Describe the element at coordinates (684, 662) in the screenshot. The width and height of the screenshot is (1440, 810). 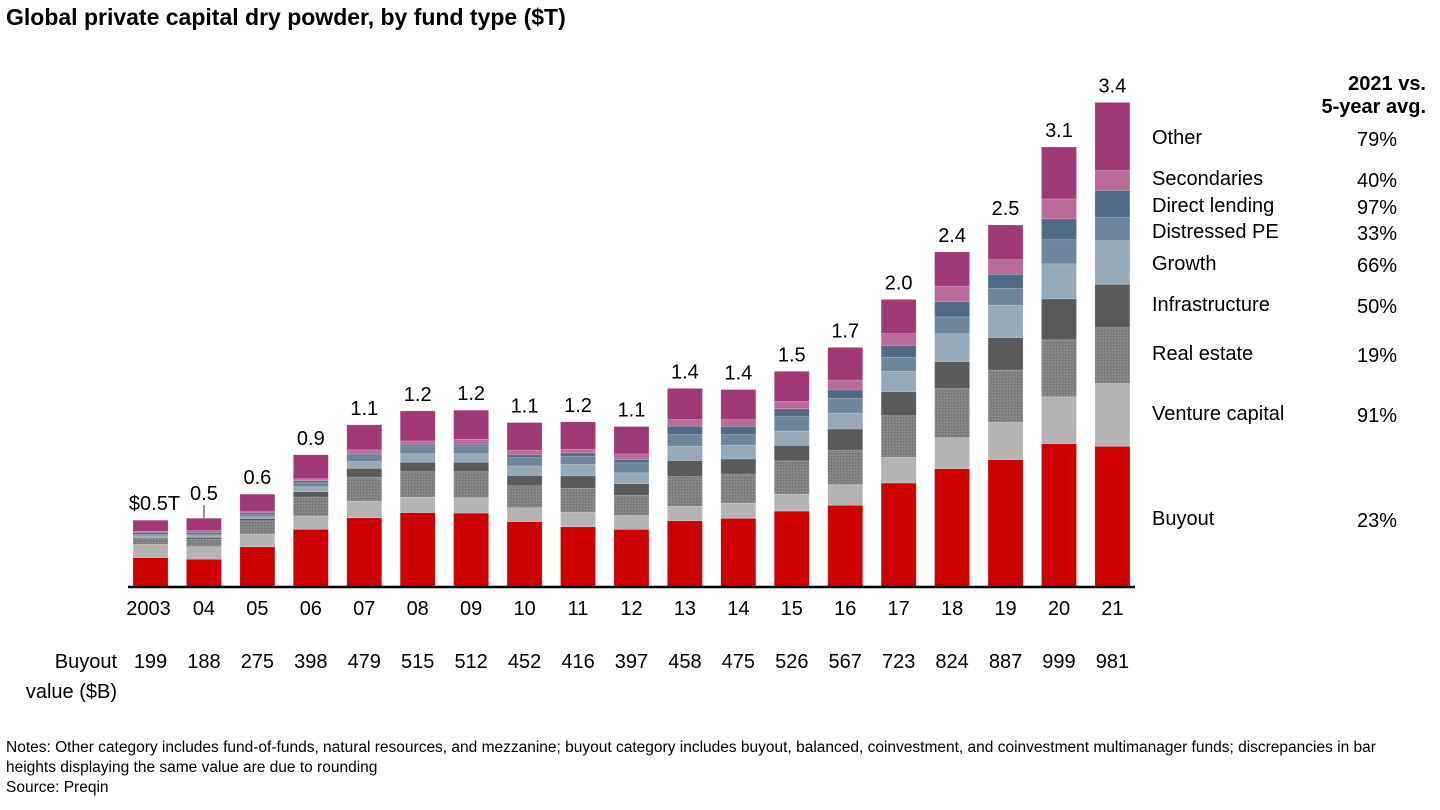
I see `buyout-value: 458` at that location.